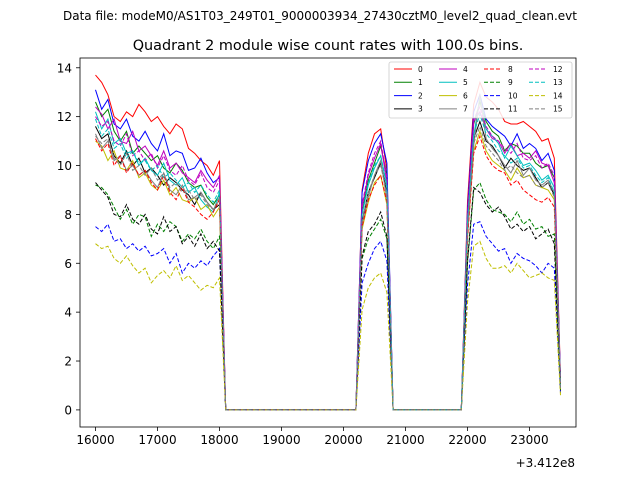  I want to click on legend-label-15: 15, so click(558, 109).